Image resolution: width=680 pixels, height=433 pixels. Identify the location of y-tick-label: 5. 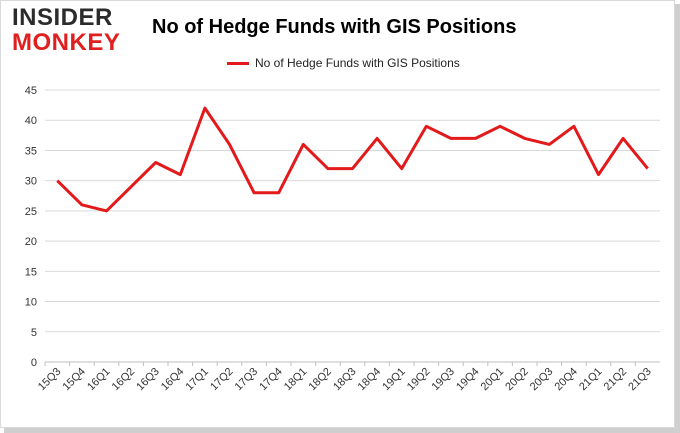
(34, 333).